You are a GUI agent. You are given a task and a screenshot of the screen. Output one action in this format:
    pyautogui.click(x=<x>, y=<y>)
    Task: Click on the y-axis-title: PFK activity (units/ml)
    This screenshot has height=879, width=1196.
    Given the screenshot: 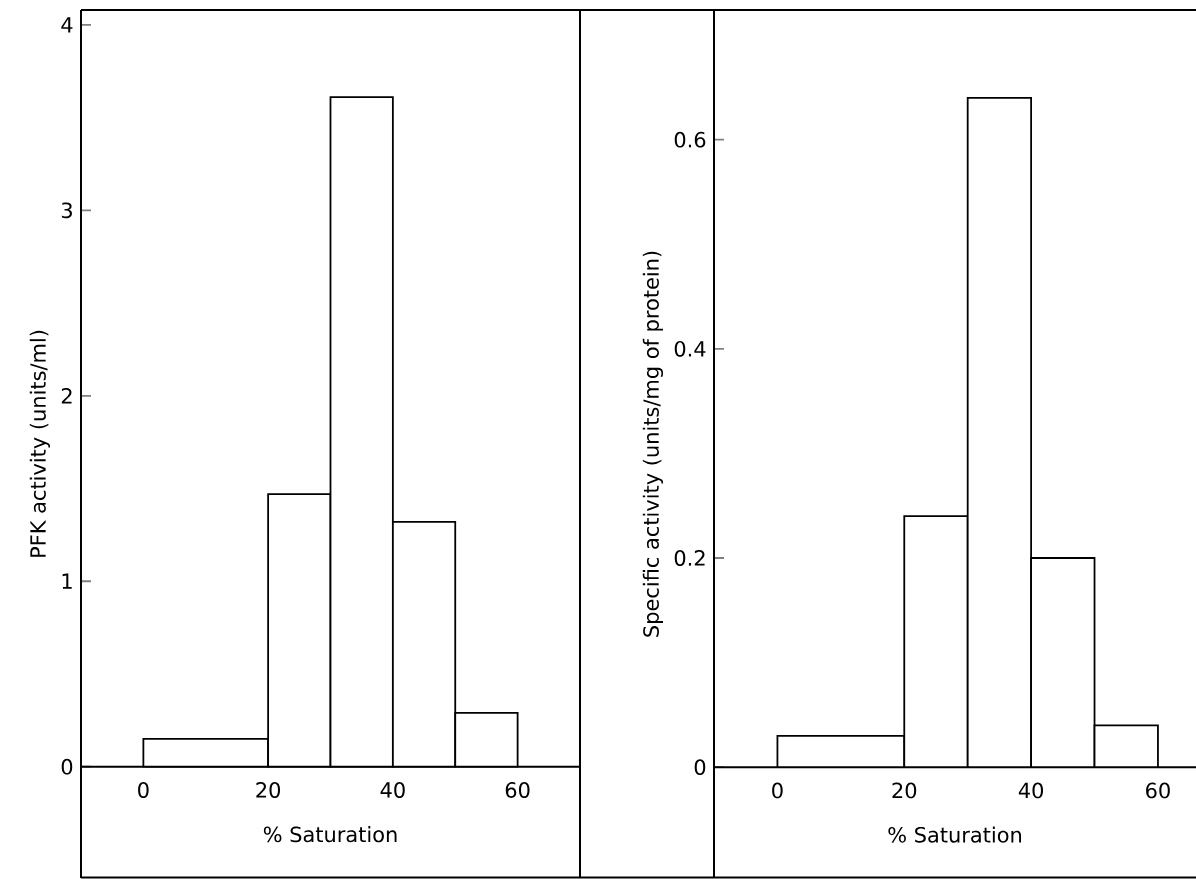 What is the action you would take?
    pyautogui.click(x=39, y=443)
    